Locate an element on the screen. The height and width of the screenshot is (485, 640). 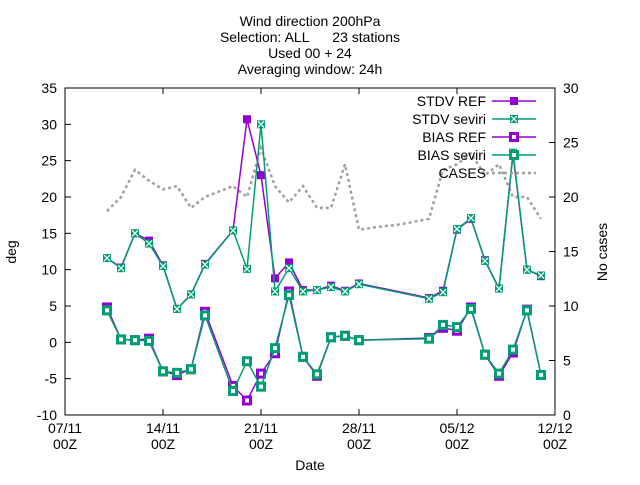
y-tick-label: -5 is located at coordinates (51, 379).